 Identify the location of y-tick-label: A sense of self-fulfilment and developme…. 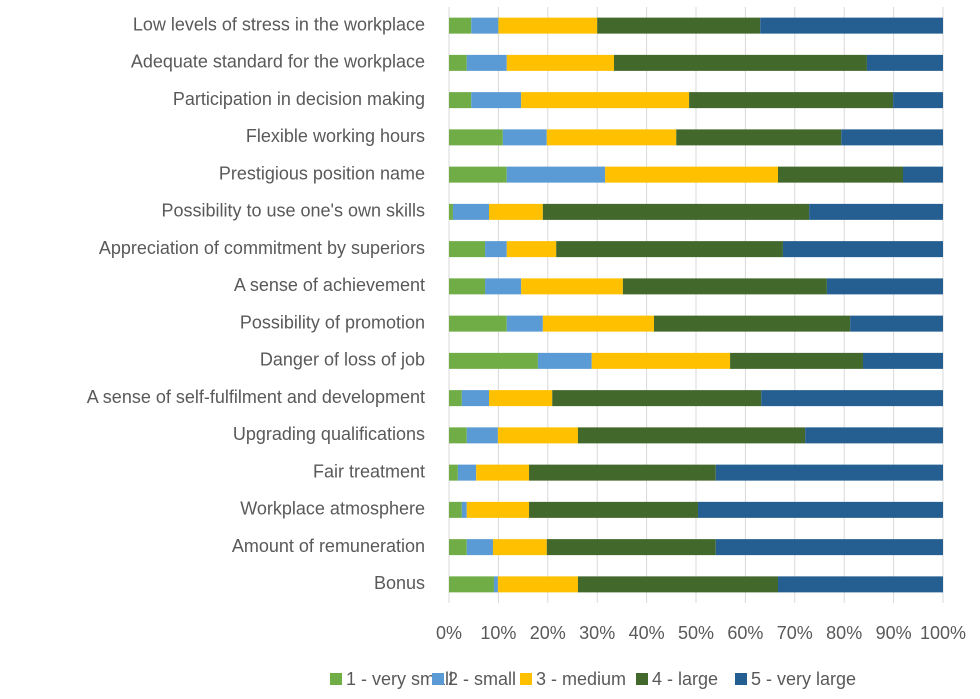
(256, 397).